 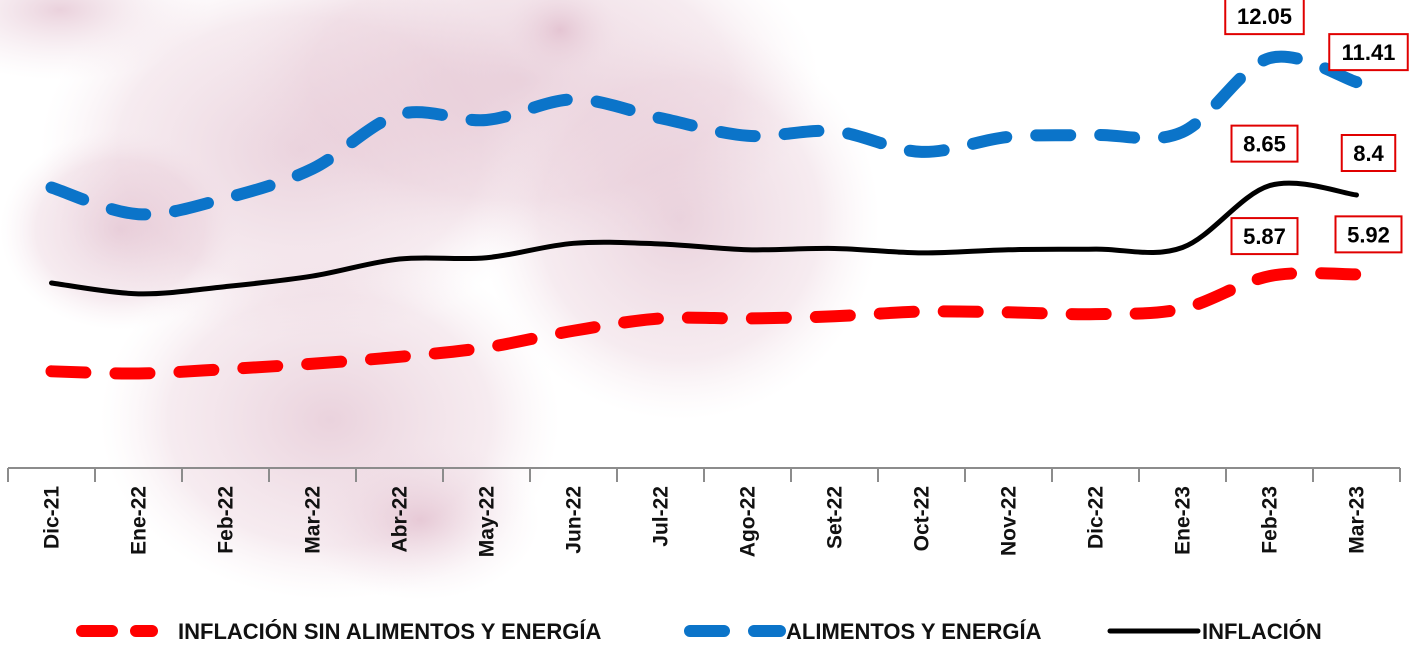 I want to click on legend-label: ALIMENTOS Y ENERGÍA, so click(x=914, y=631).